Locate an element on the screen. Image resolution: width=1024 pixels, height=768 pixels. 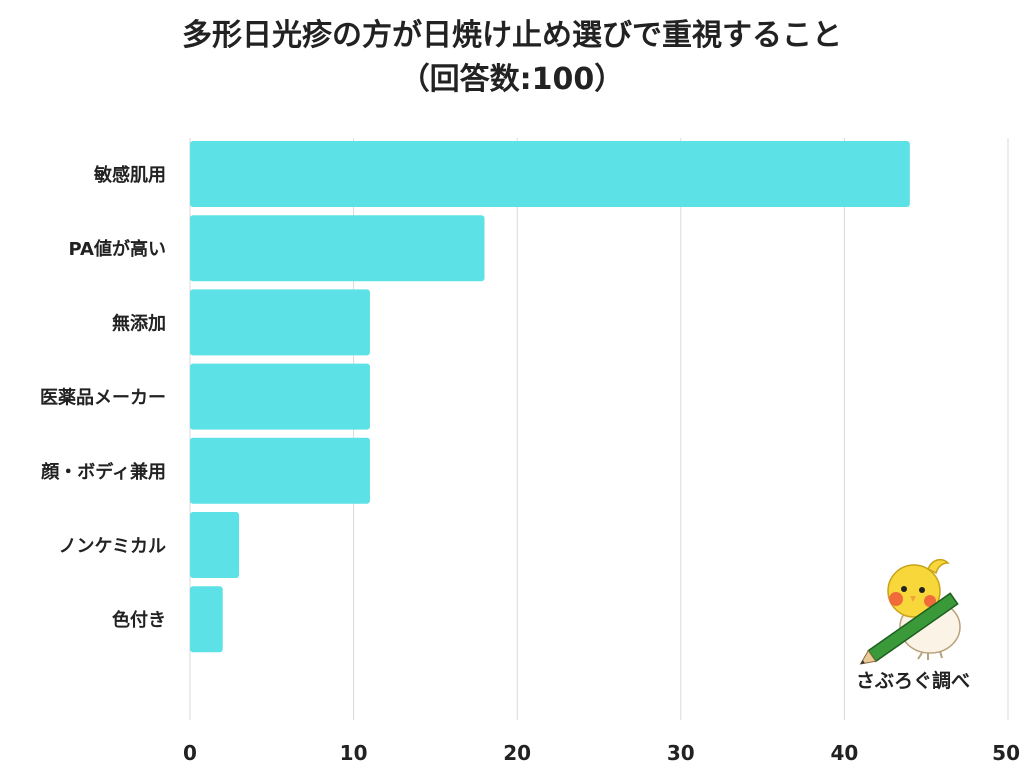
chart-title: 多形日光疹の方が日焼け止め選びで重視すること （回答数:100） is located at coordinates (512, 58).